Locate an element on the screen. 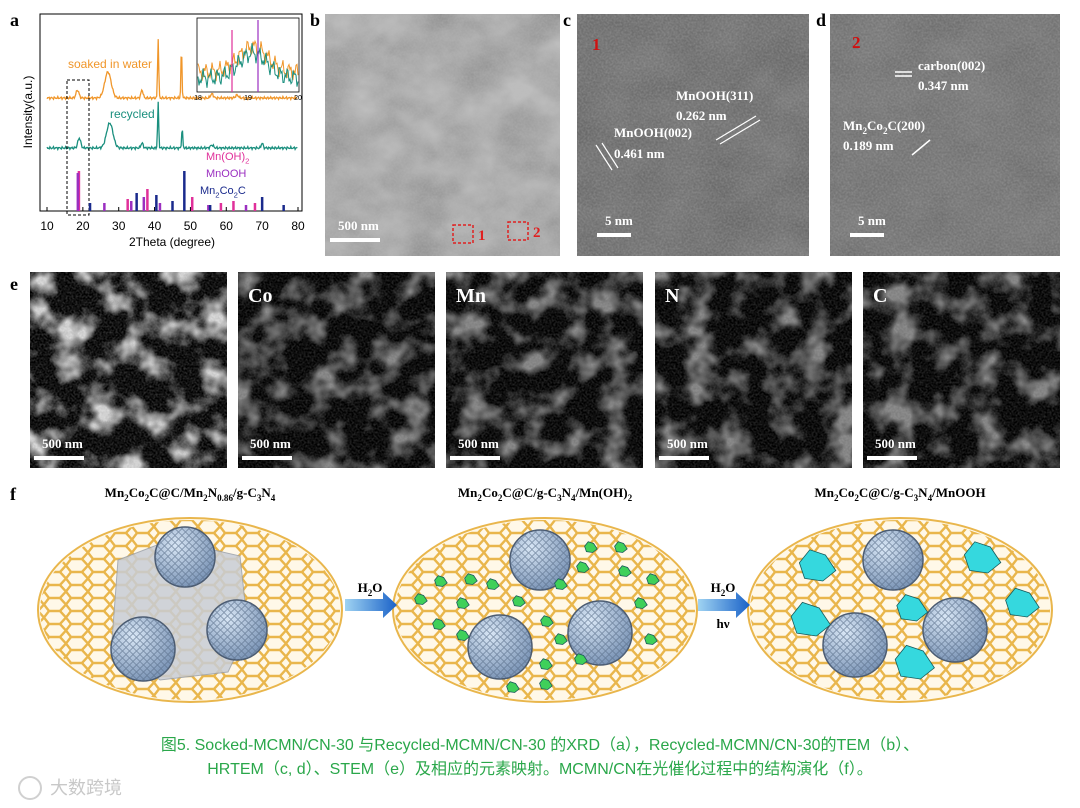 This screenshot has height=808, width=1080. legend-entry: Mn(OH)2 is located at coordinates (227, 158).